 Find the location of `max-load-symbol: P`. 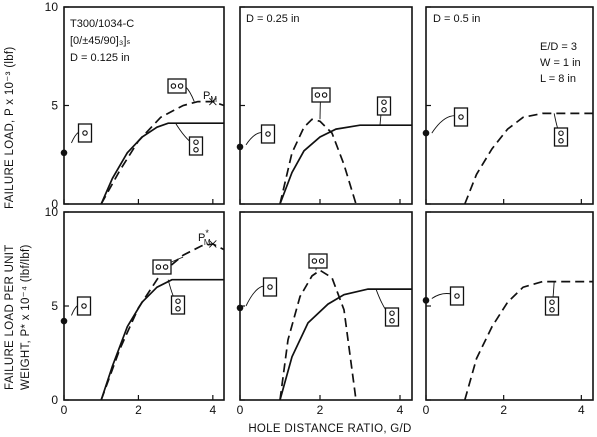

max-load-symbol: P is located at coordinates (206, 96).